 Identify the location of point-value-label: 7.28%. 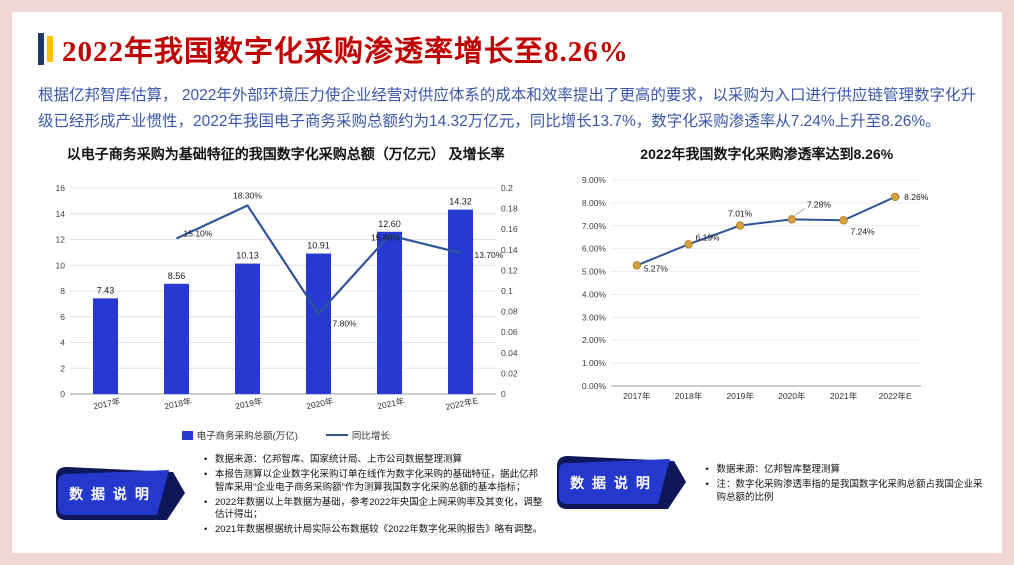
(819, 204).